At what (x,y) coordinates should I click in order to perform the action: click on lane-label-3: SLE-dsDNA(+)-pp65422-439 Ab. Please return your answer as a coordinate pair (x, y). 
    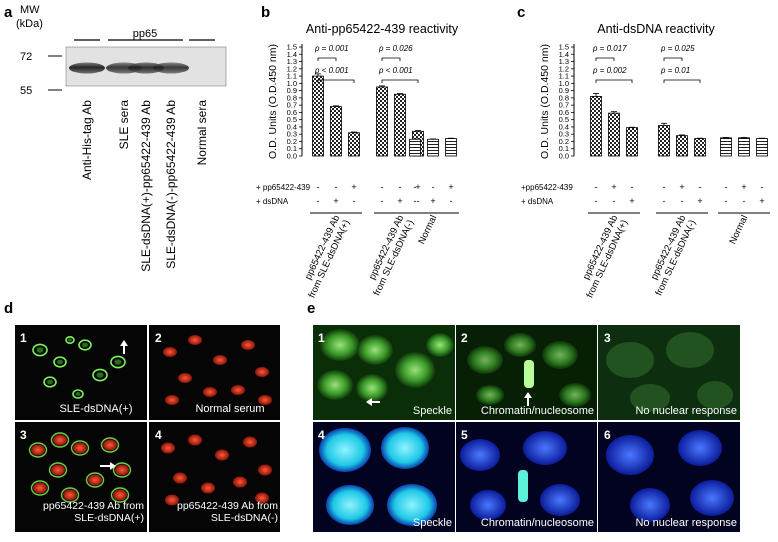
    Looking at the image, I should click on (146, 186).